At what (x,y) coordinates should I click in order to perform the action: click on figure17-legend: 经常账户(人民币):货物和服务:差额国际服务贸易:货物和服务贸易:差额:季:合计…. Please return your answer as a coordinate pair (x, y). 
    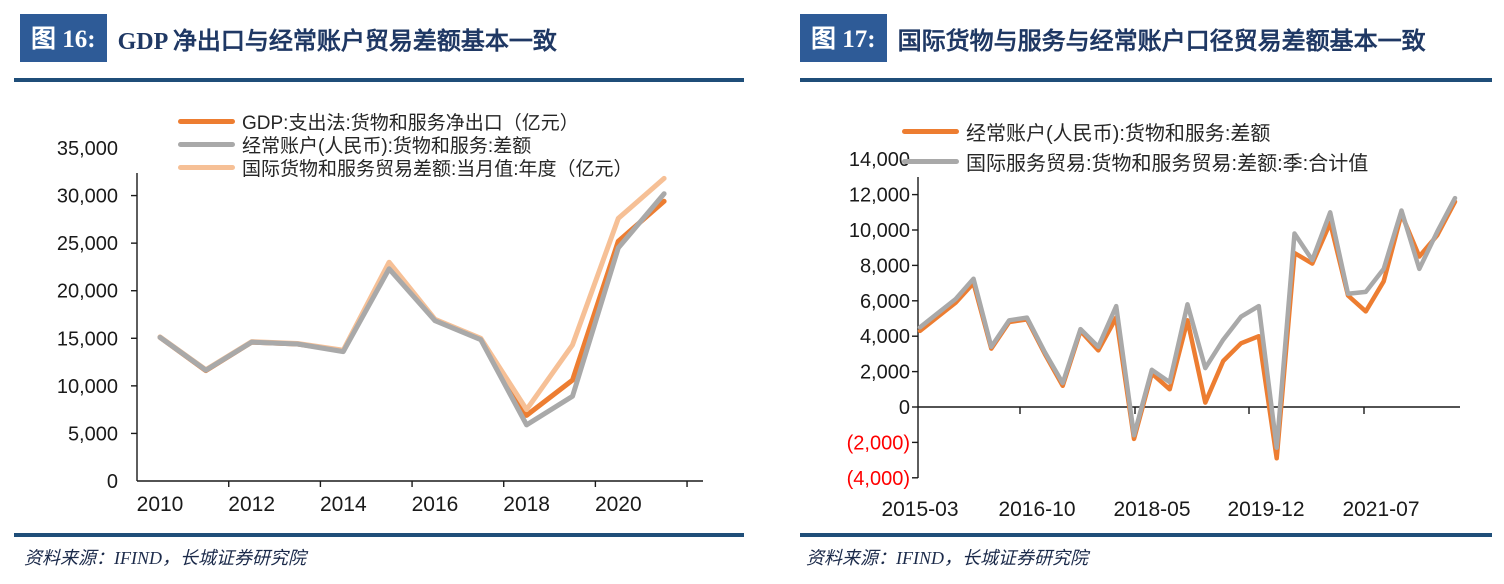
    Looking at the image, I should click on (1135, 146).